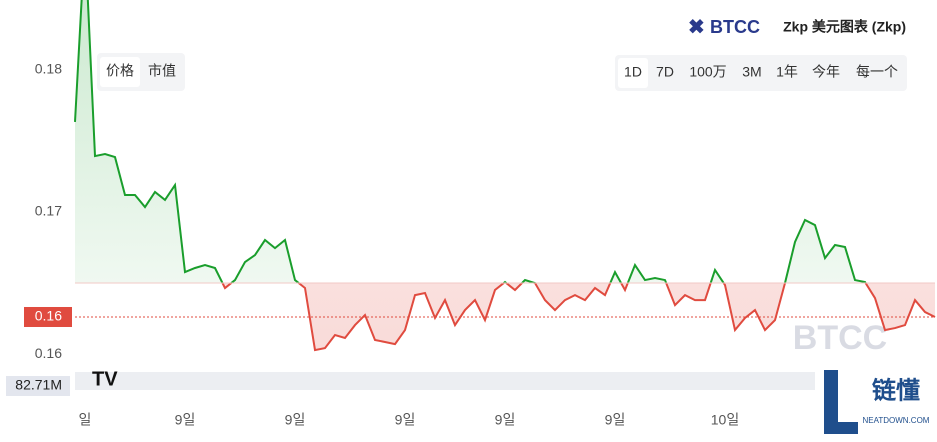 This screenshot has width=937, height=442. Describe the element at coordinates (707, 72) in the screenshot. I see `range-button: 100万` at that location.